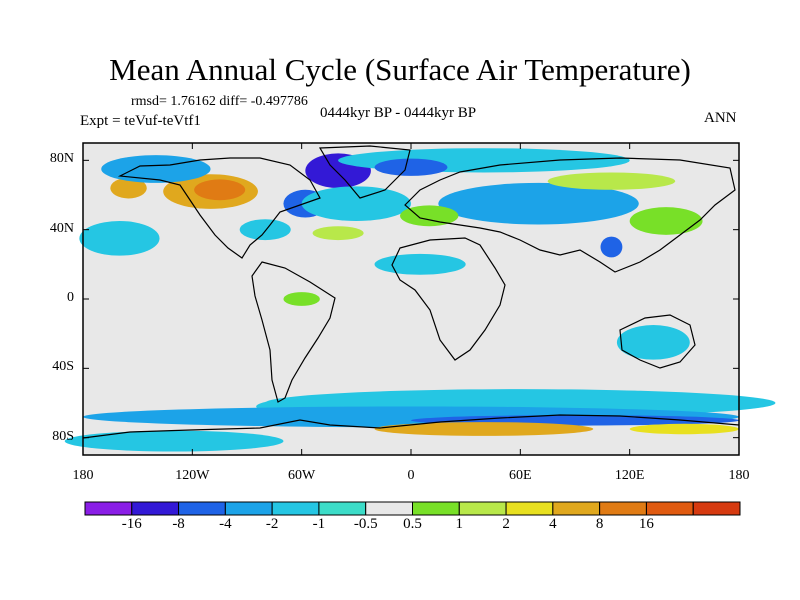  I want to click on lon-tick-label: 120W, so click(192, 475).